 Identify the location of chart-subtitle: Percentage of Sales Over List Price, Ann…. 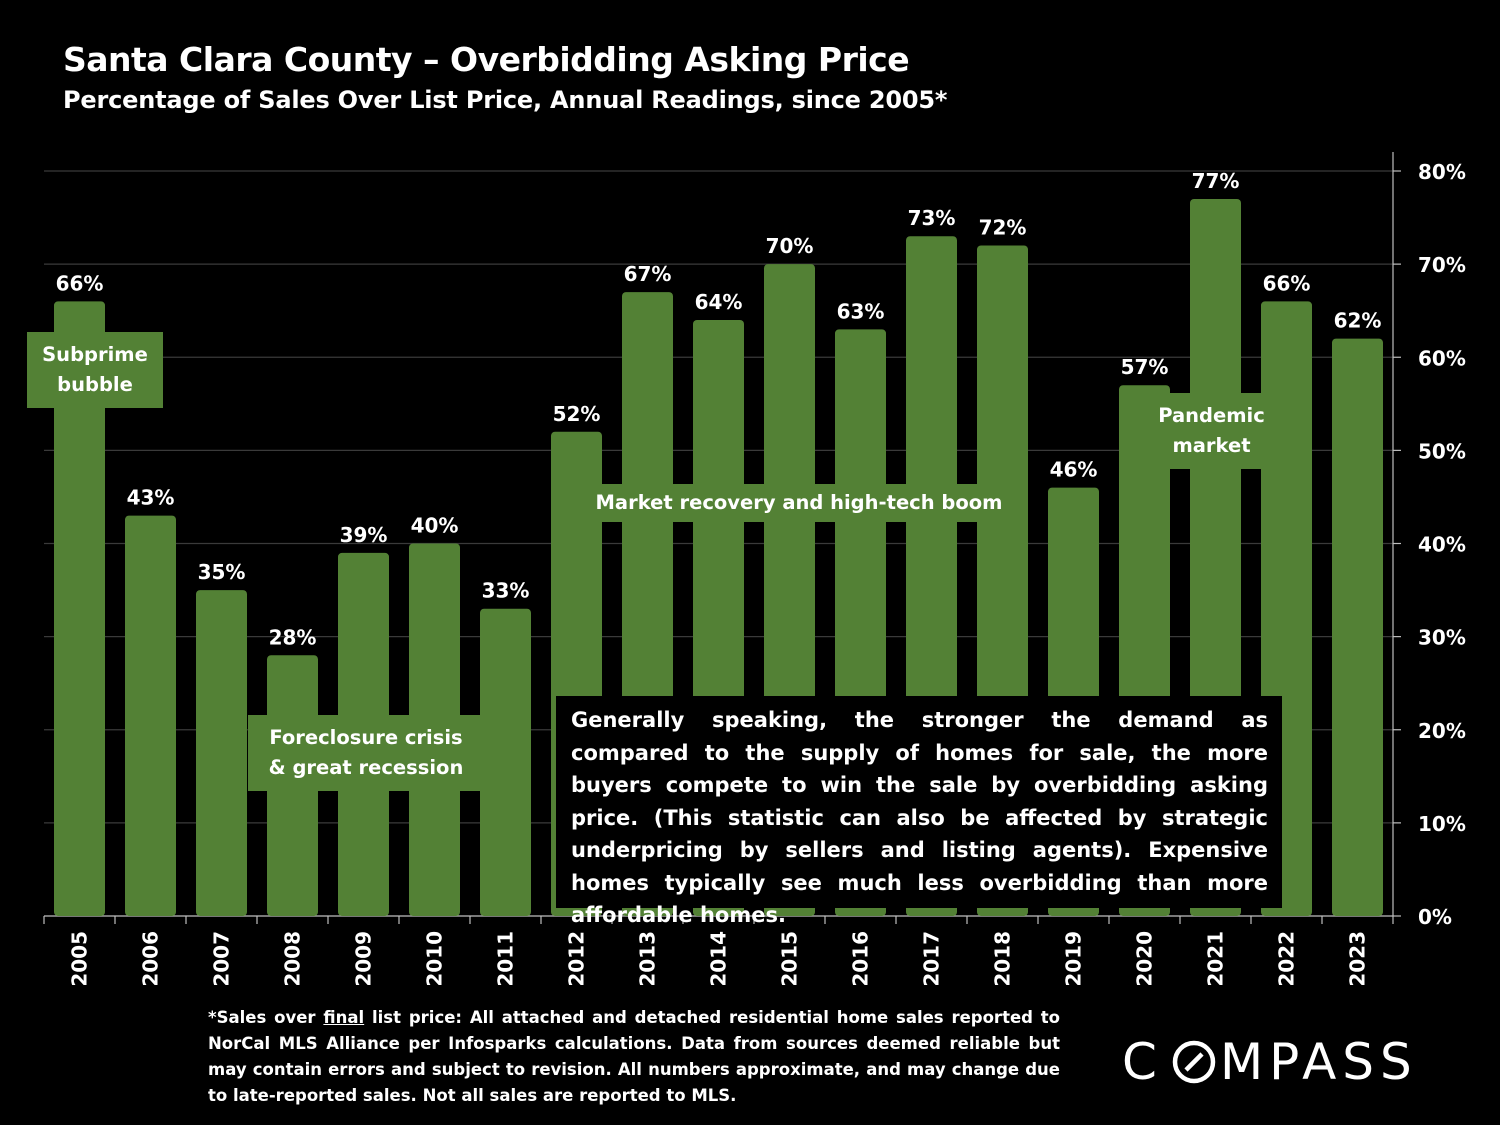
(505, 100).